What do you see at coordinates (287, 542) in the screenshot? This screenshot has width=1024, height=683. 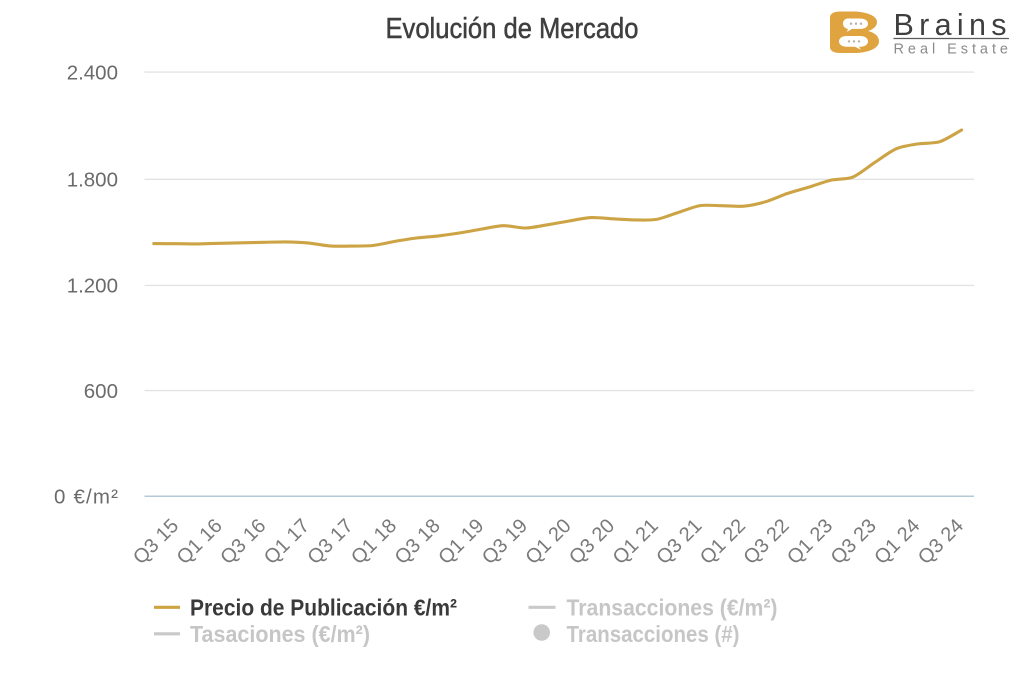 I see `svg-text: Q1 17` at bounding box center [287, 542].